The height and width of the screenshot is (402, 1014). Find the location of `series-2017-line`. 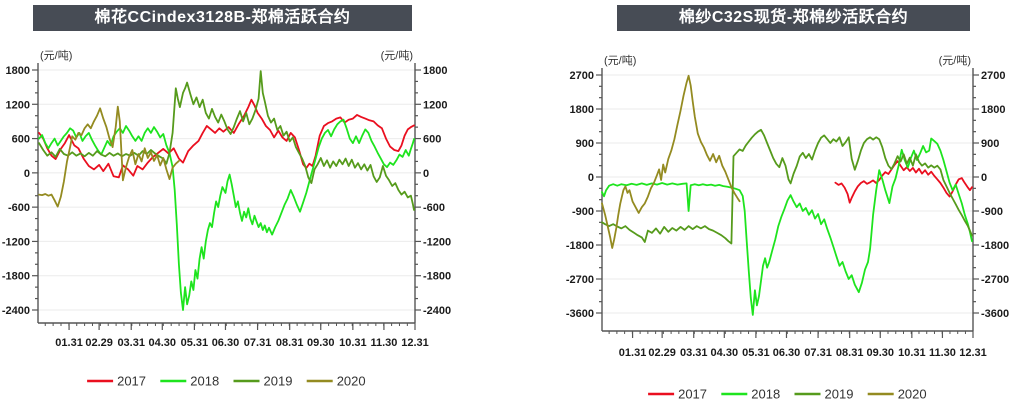

series-2017-line is located at coordinates (226, 138).